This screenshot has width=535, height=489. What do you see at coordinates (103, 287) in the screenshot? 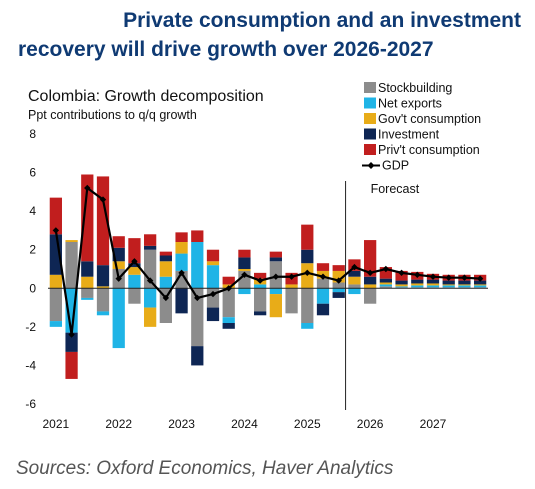
I see `bar-gov-t-consumption-q4` at bounding box center [103, 287].